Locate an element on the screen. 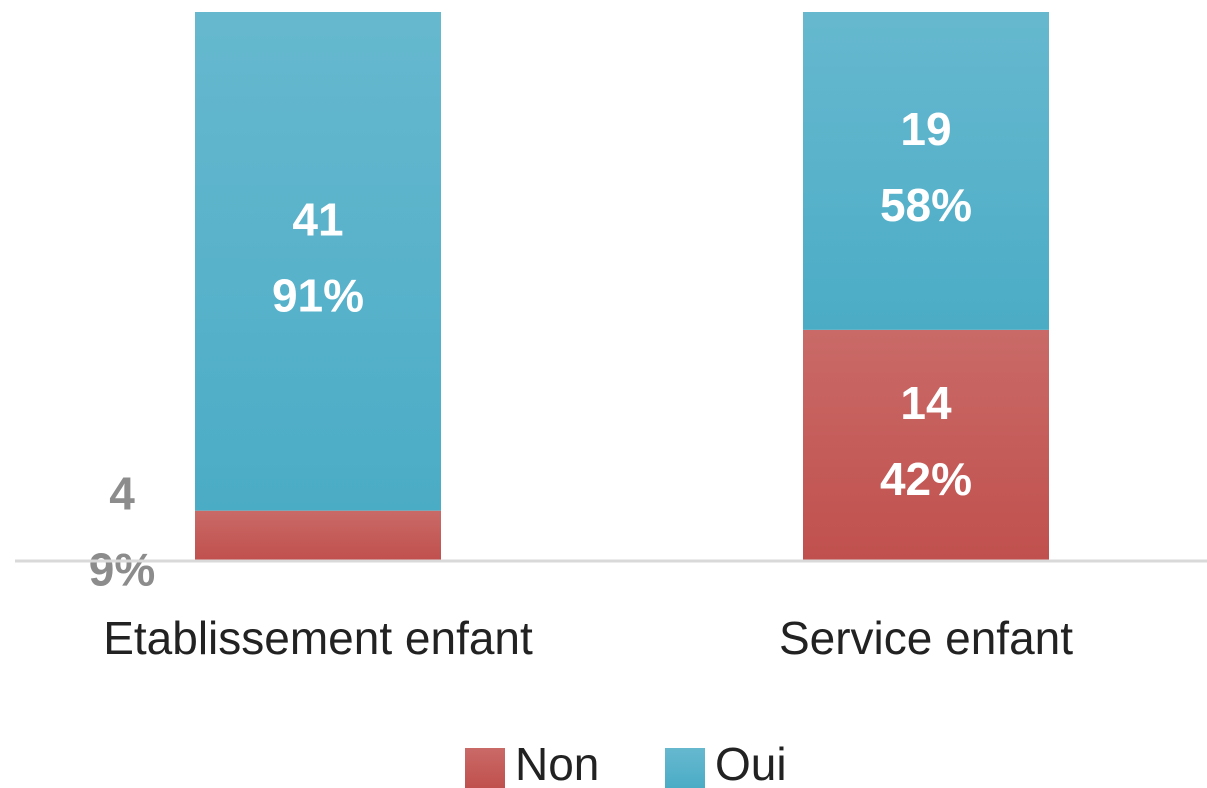 The height and width of the screenshot is (788, 1207). legend-label: Oui is located at coordinates (751, 763).